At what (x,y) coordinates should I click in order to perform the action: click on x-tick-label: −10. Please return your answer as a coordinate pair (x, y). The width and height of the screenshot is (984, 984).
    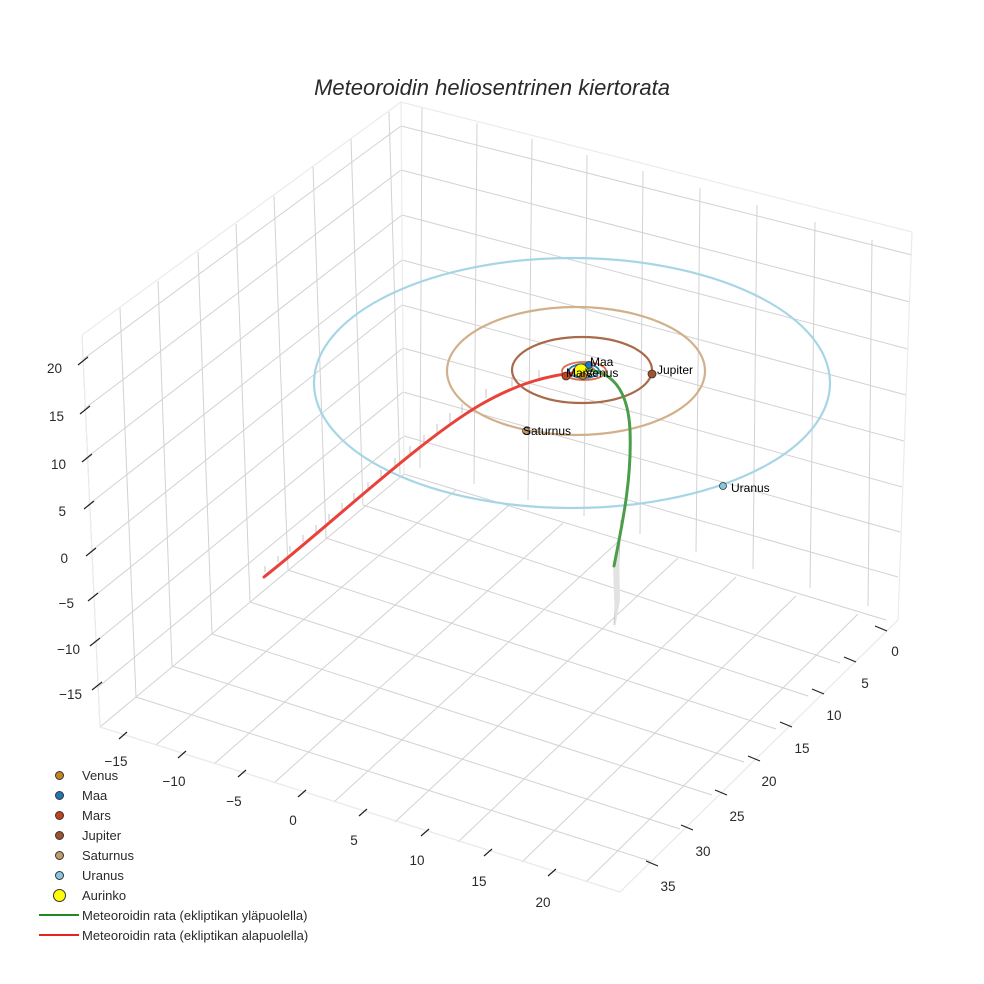
    Looking at the image, I should click on (174, 781).